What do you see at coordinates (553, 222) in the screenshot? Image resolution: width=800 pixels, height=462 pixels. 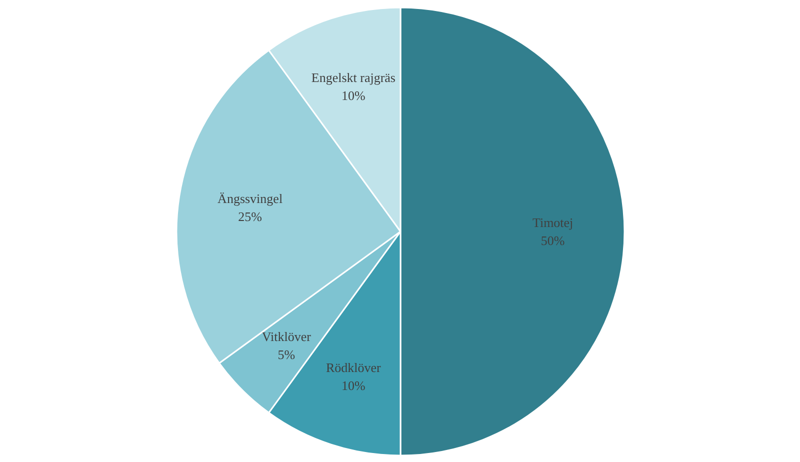 I see `slice-label: Timotej` at bounding box center [553, 222].